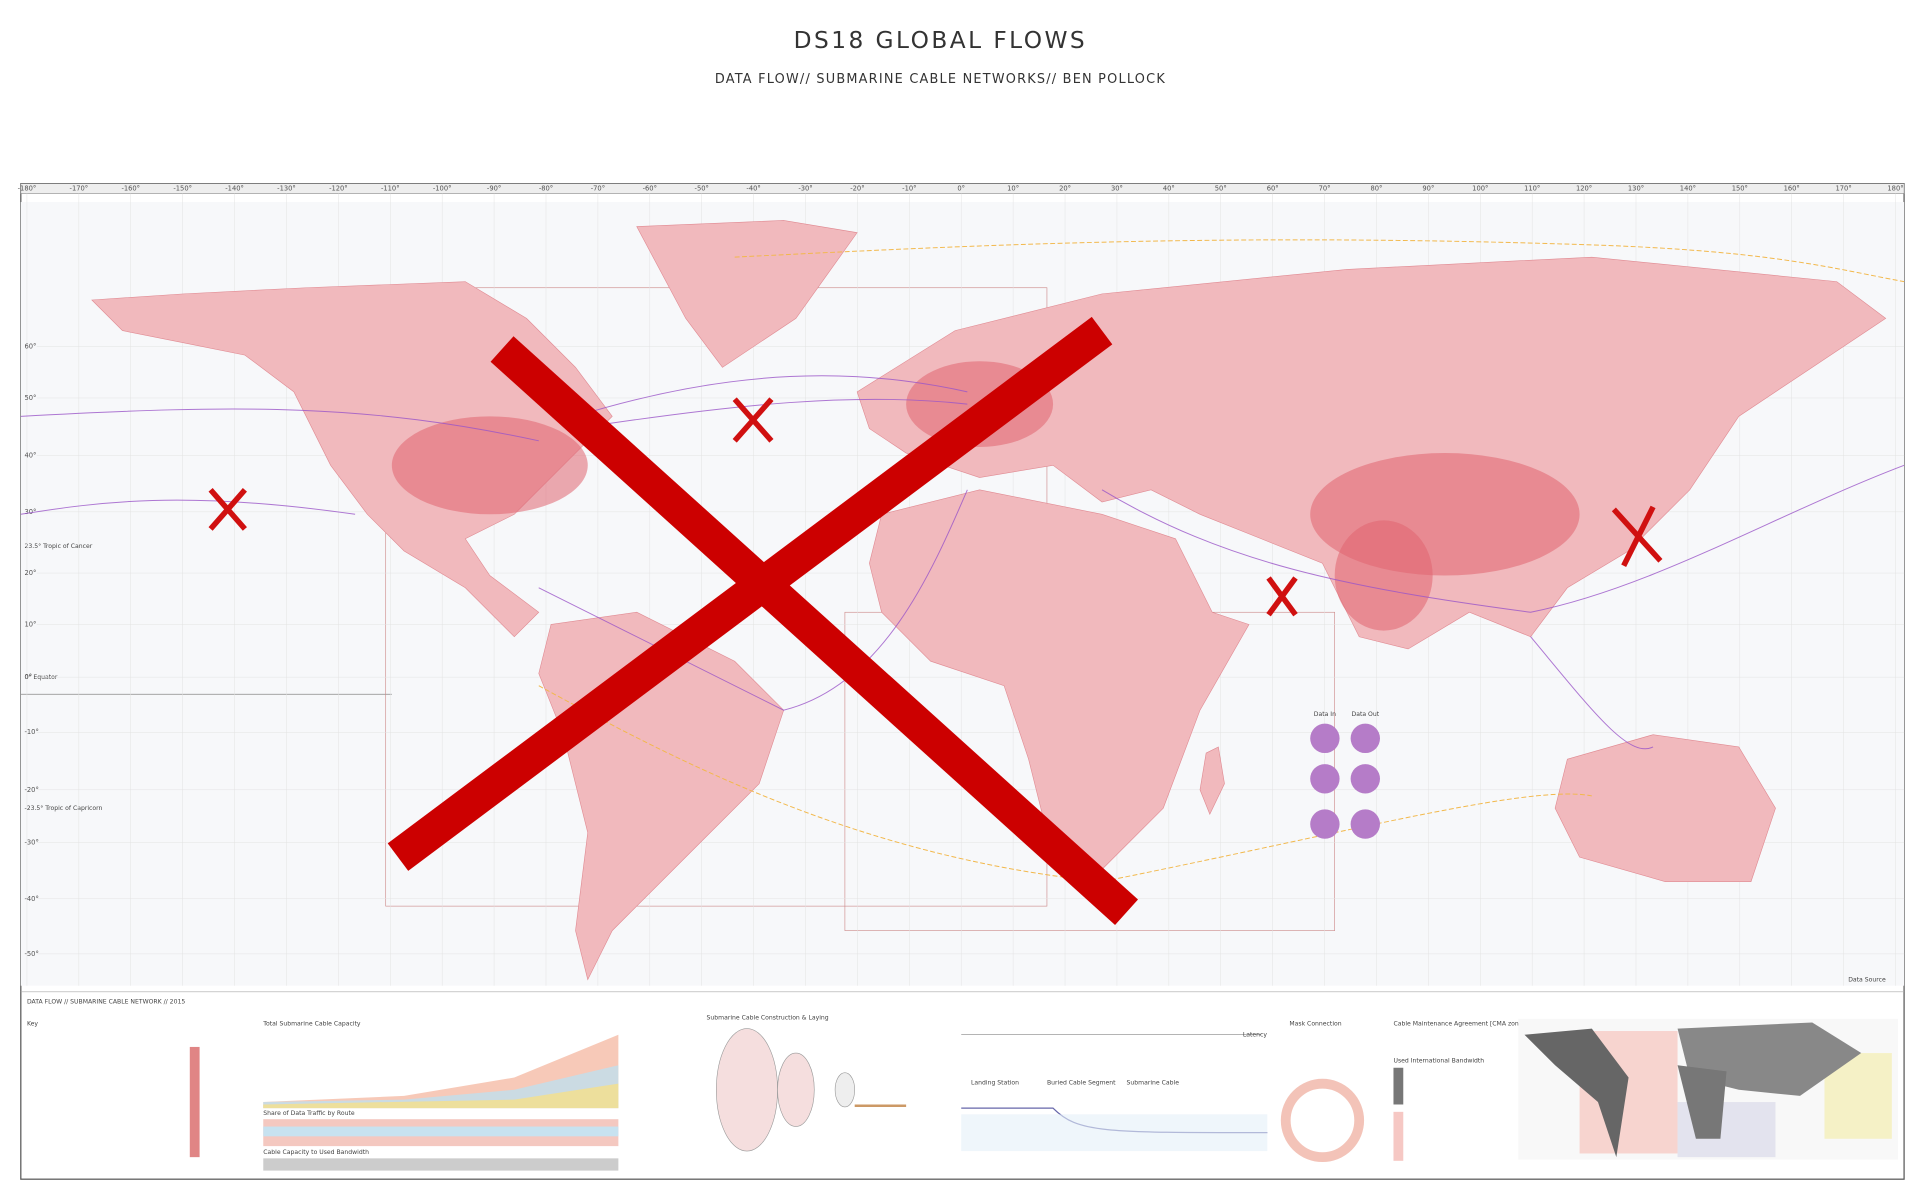  Describe the element at coordinates (30, 573) in the screenshot. I see `latitude-label: 20°` at that location.